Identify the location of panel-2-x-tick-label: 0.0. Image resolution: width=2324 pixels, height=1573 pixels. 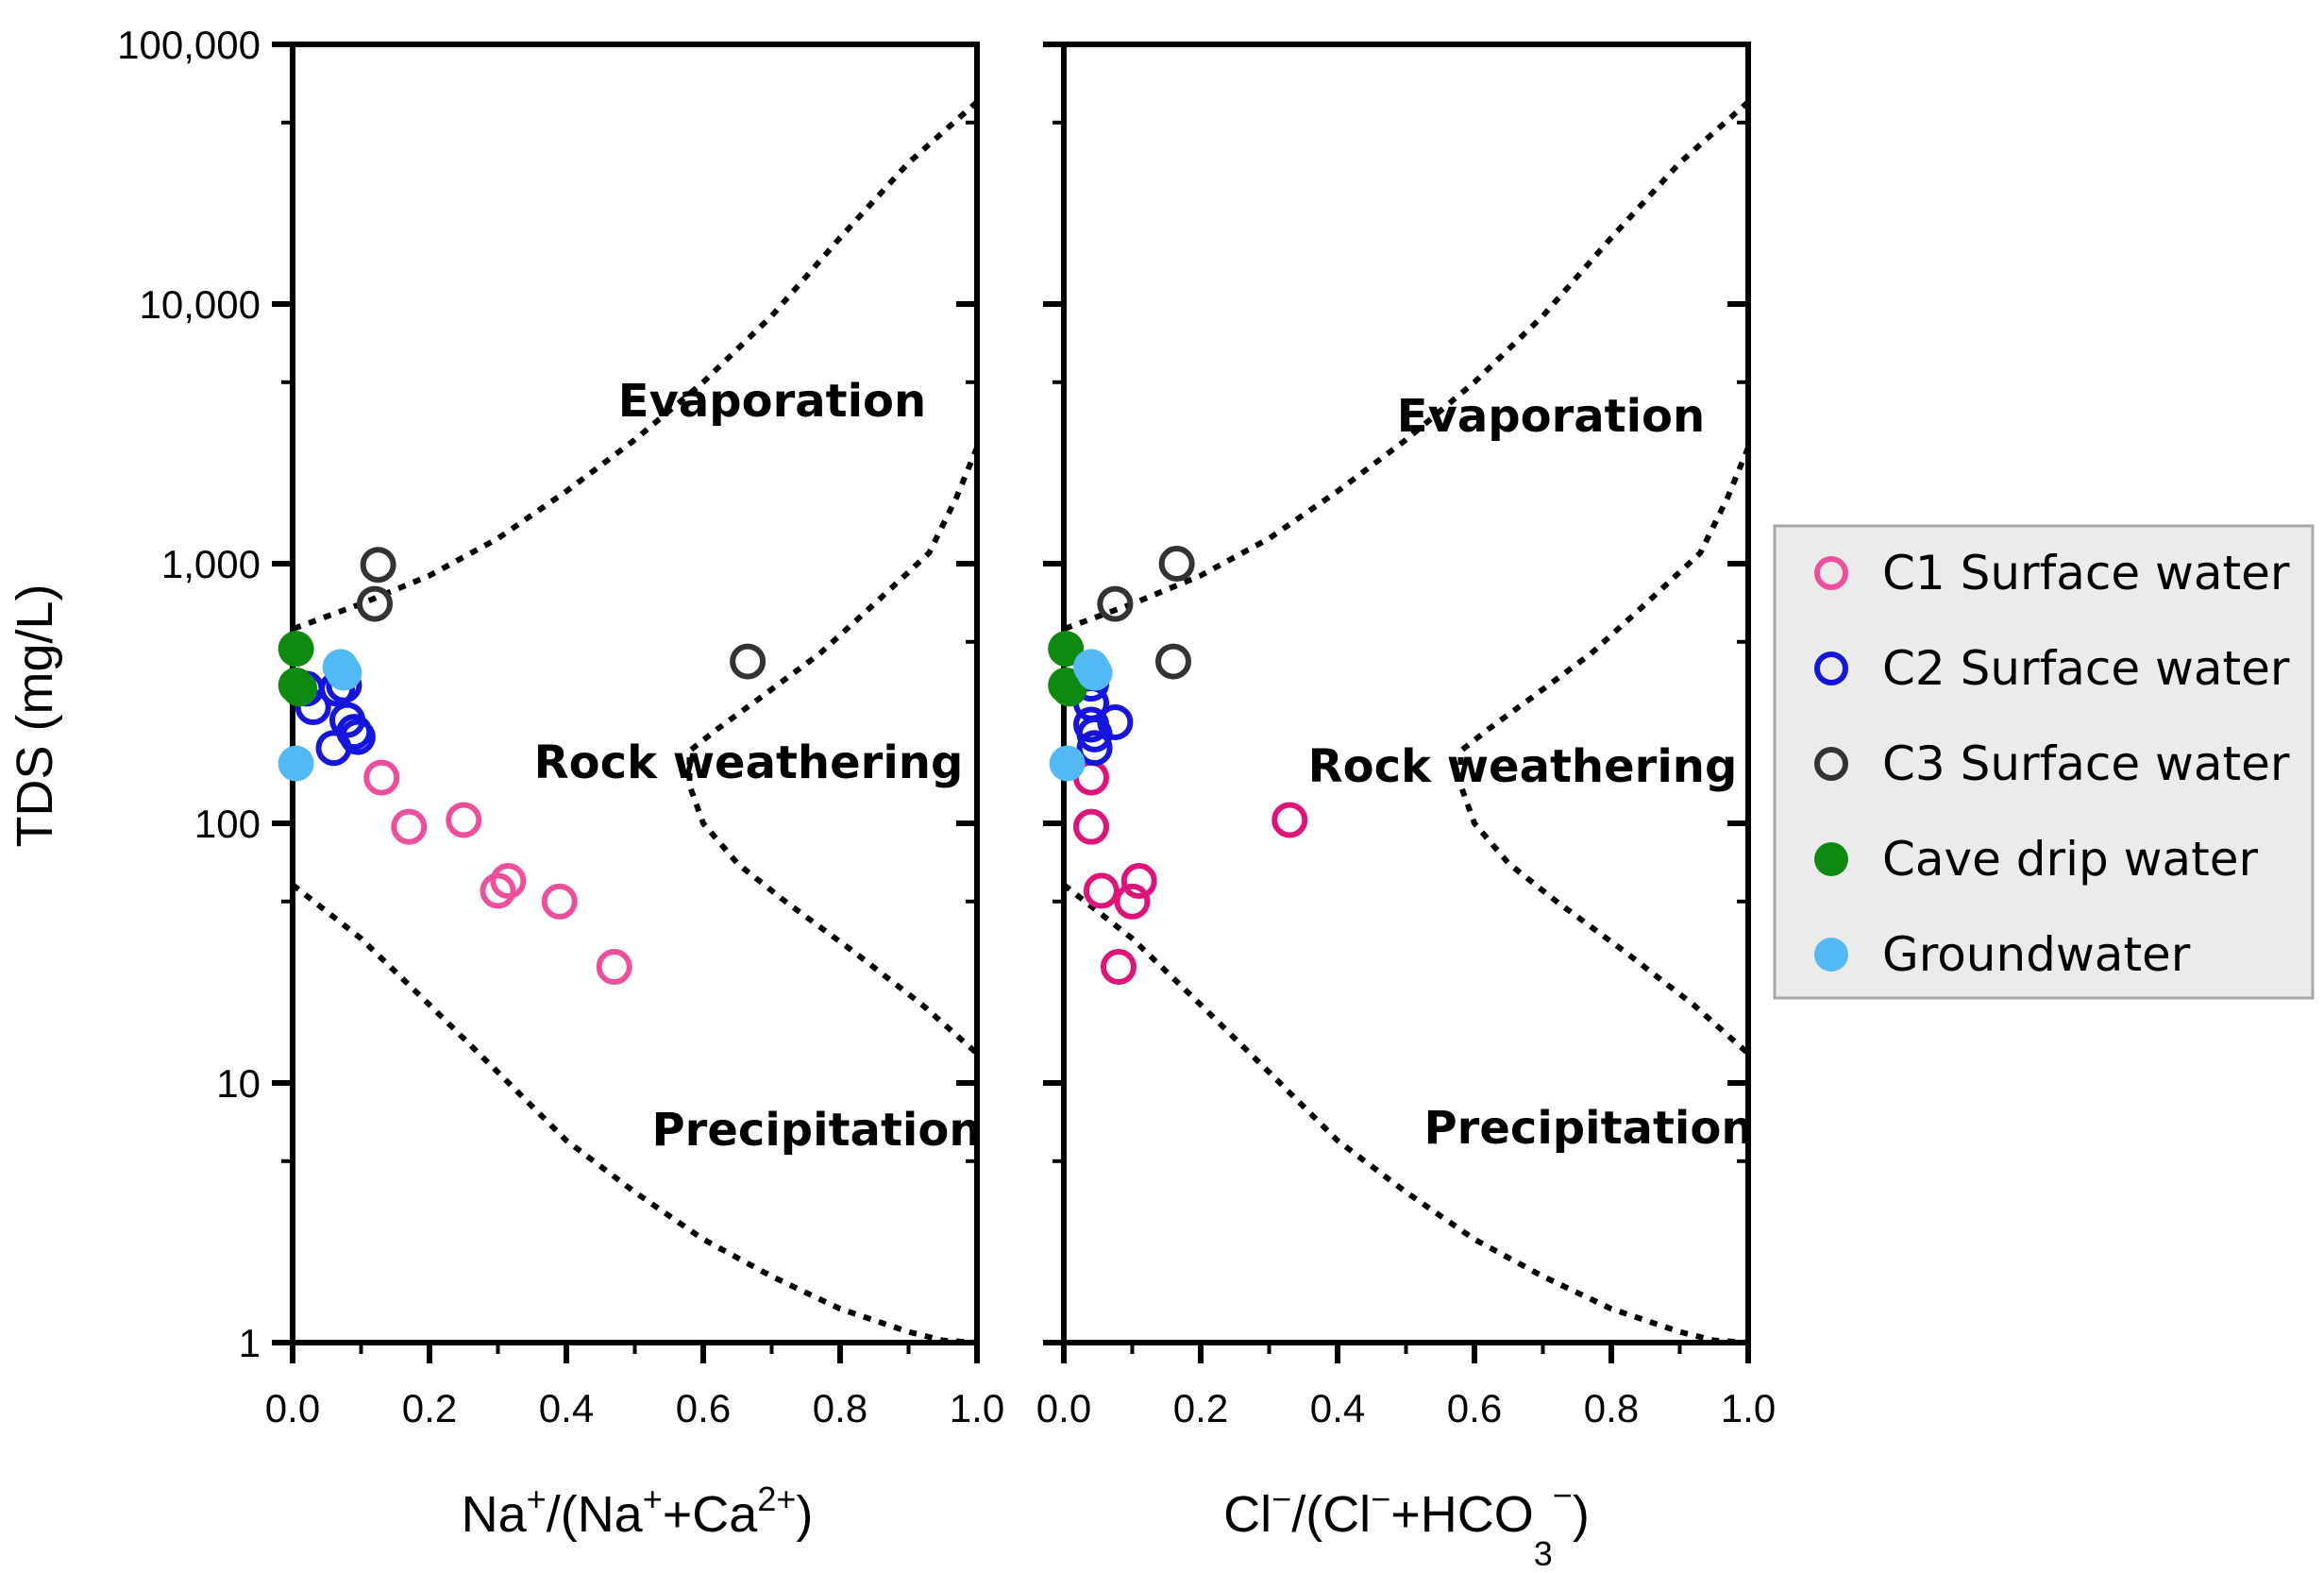
(1063, 1408).